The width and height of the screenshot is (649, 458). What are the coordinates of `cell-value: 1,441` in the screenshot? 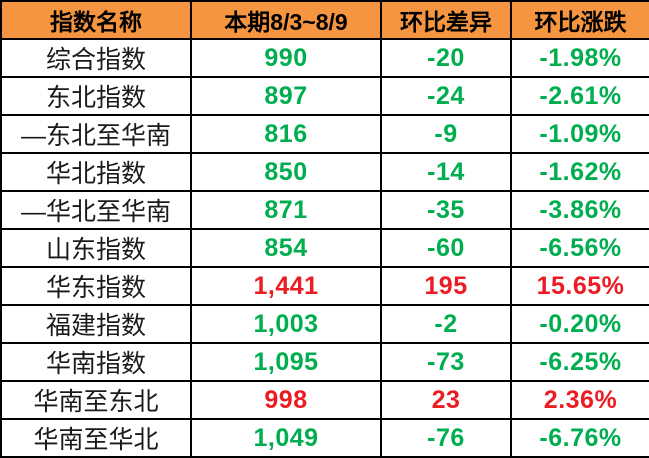 It's located at (286, 286).